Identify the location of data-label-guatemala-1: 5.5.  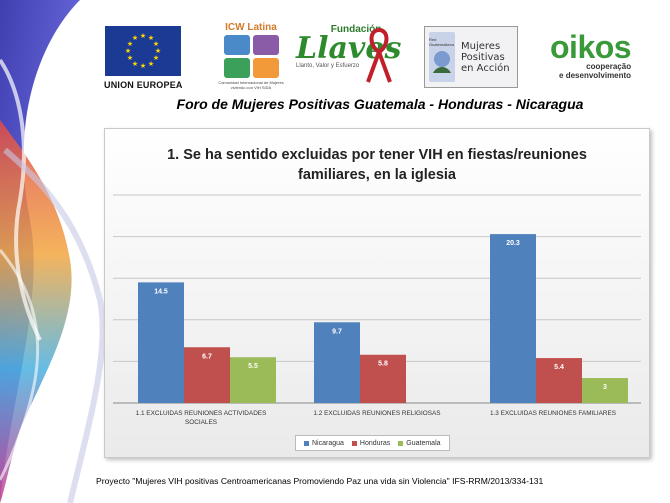
(253, 366).